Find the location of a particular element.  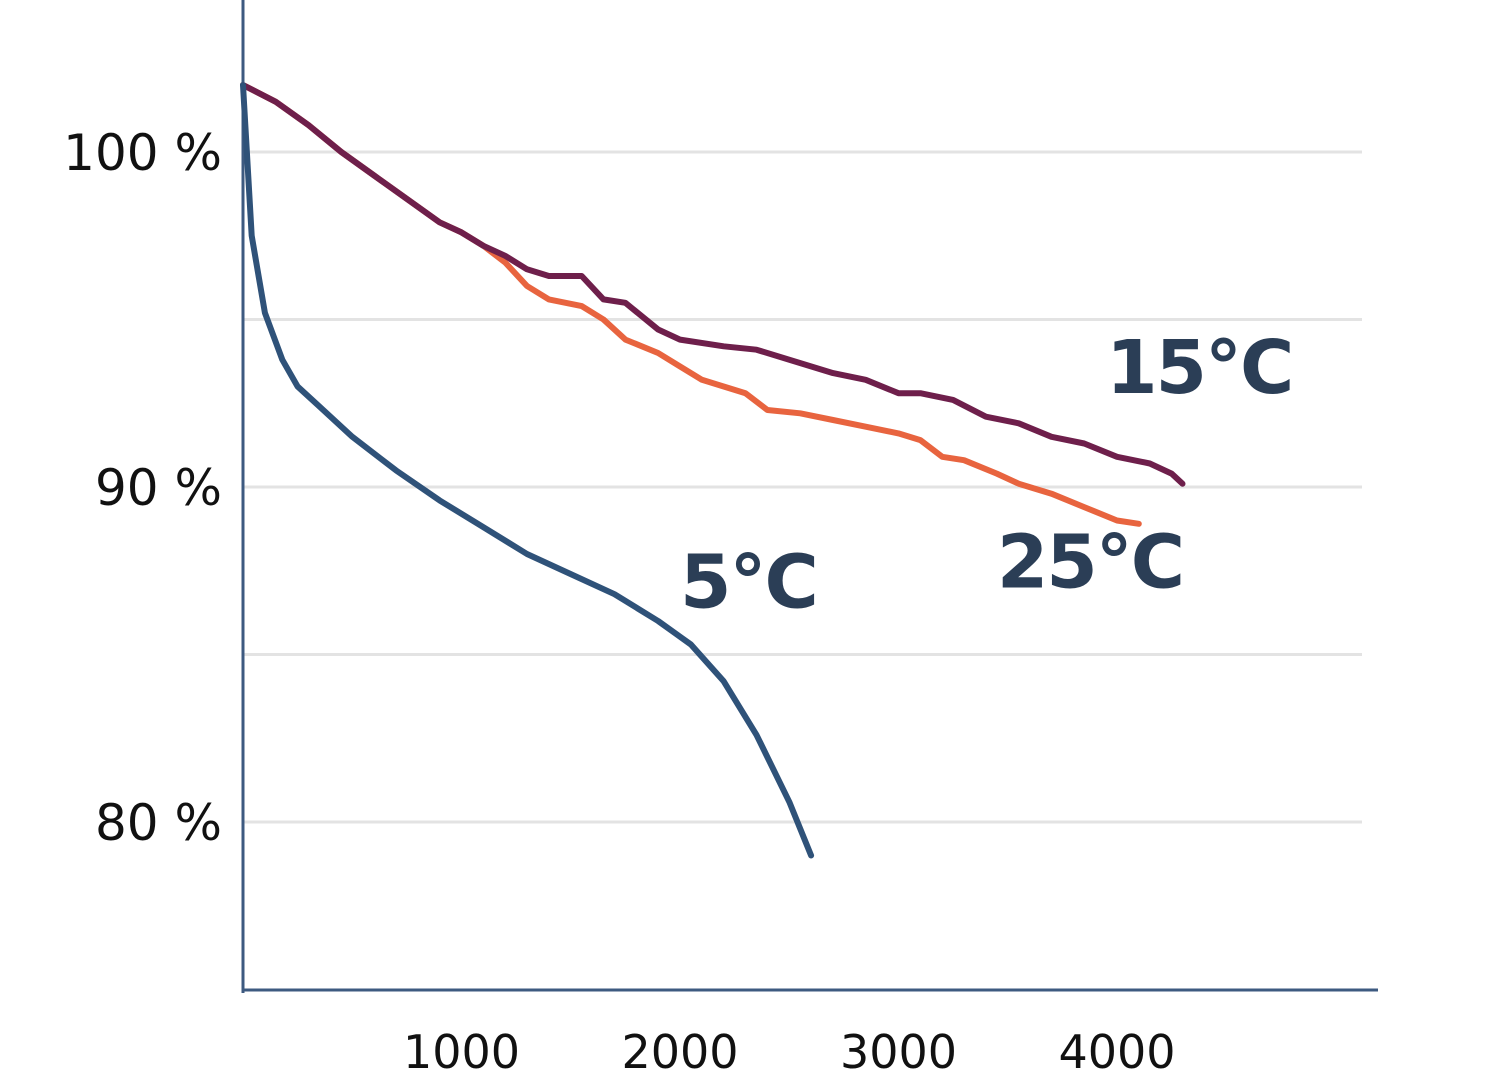

series-label-5c: 5°C is located at coordinates (748, 583).